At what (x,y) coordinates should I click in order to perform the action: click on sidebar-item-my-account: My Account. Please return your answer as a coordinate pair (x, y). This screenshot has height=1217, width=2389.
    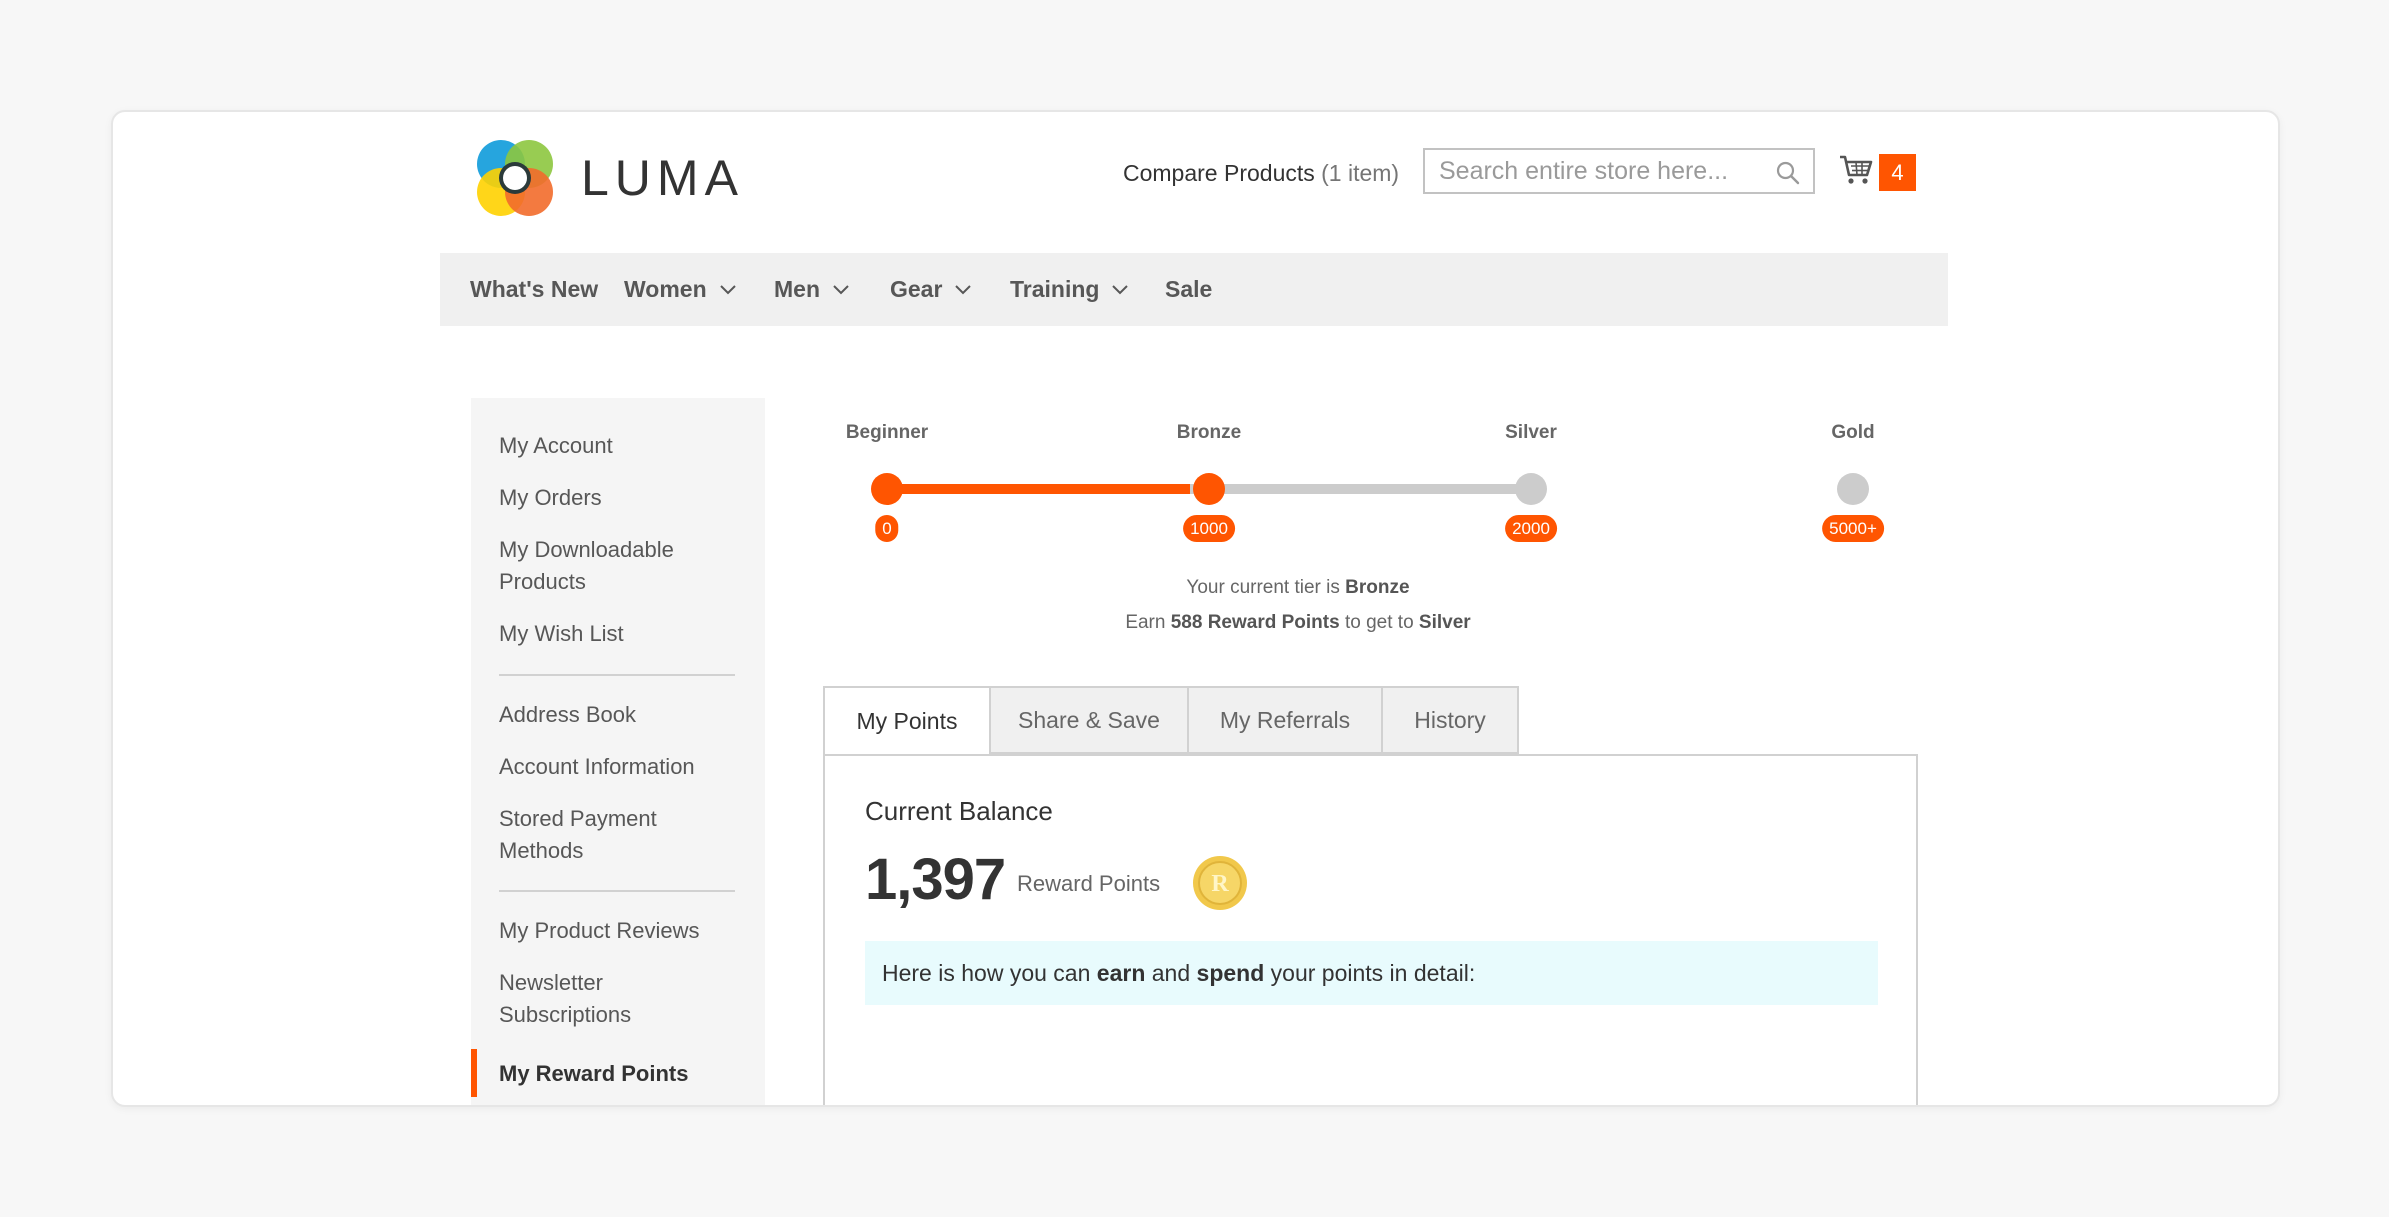
    Looking at the image, I should click on (556, 445).